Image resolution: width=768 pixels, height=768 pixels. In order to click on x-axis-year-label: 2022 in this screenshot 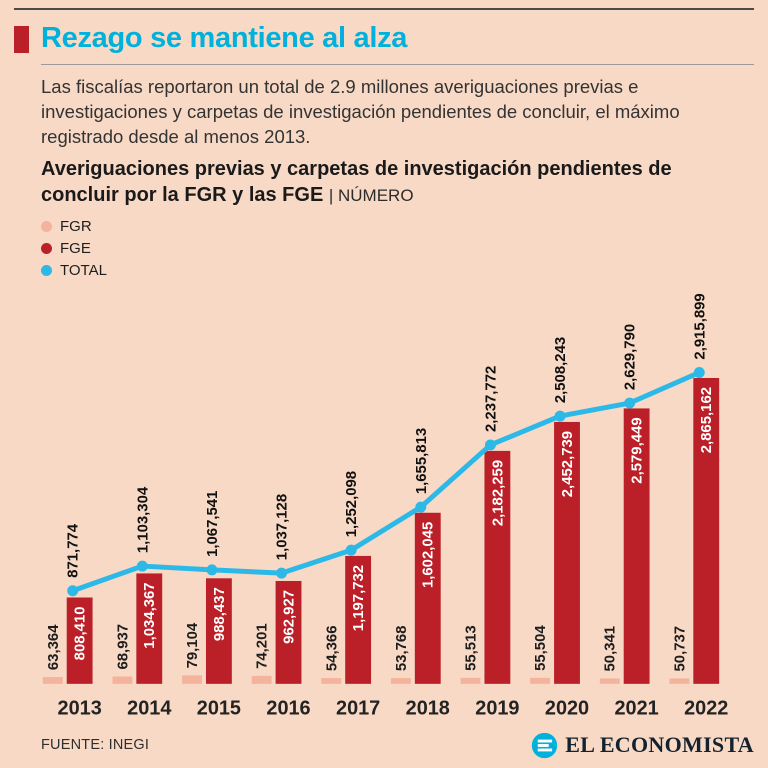, I will do `click(706, 709)`.